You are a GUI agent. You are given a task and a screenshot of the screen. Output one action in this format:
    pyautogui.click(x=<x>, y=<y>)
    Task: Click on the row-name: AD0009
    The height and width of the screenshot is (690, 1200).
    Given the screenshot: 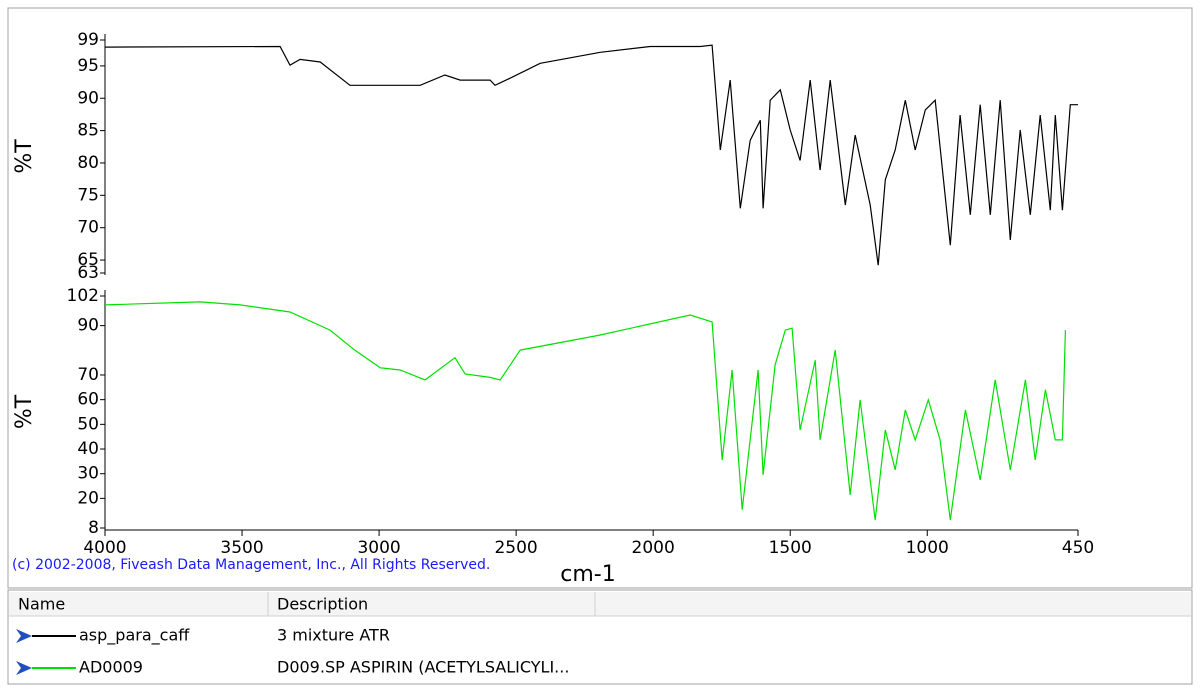 What is the action you would take?
    pyautogui.click(x=111, y=667)
    